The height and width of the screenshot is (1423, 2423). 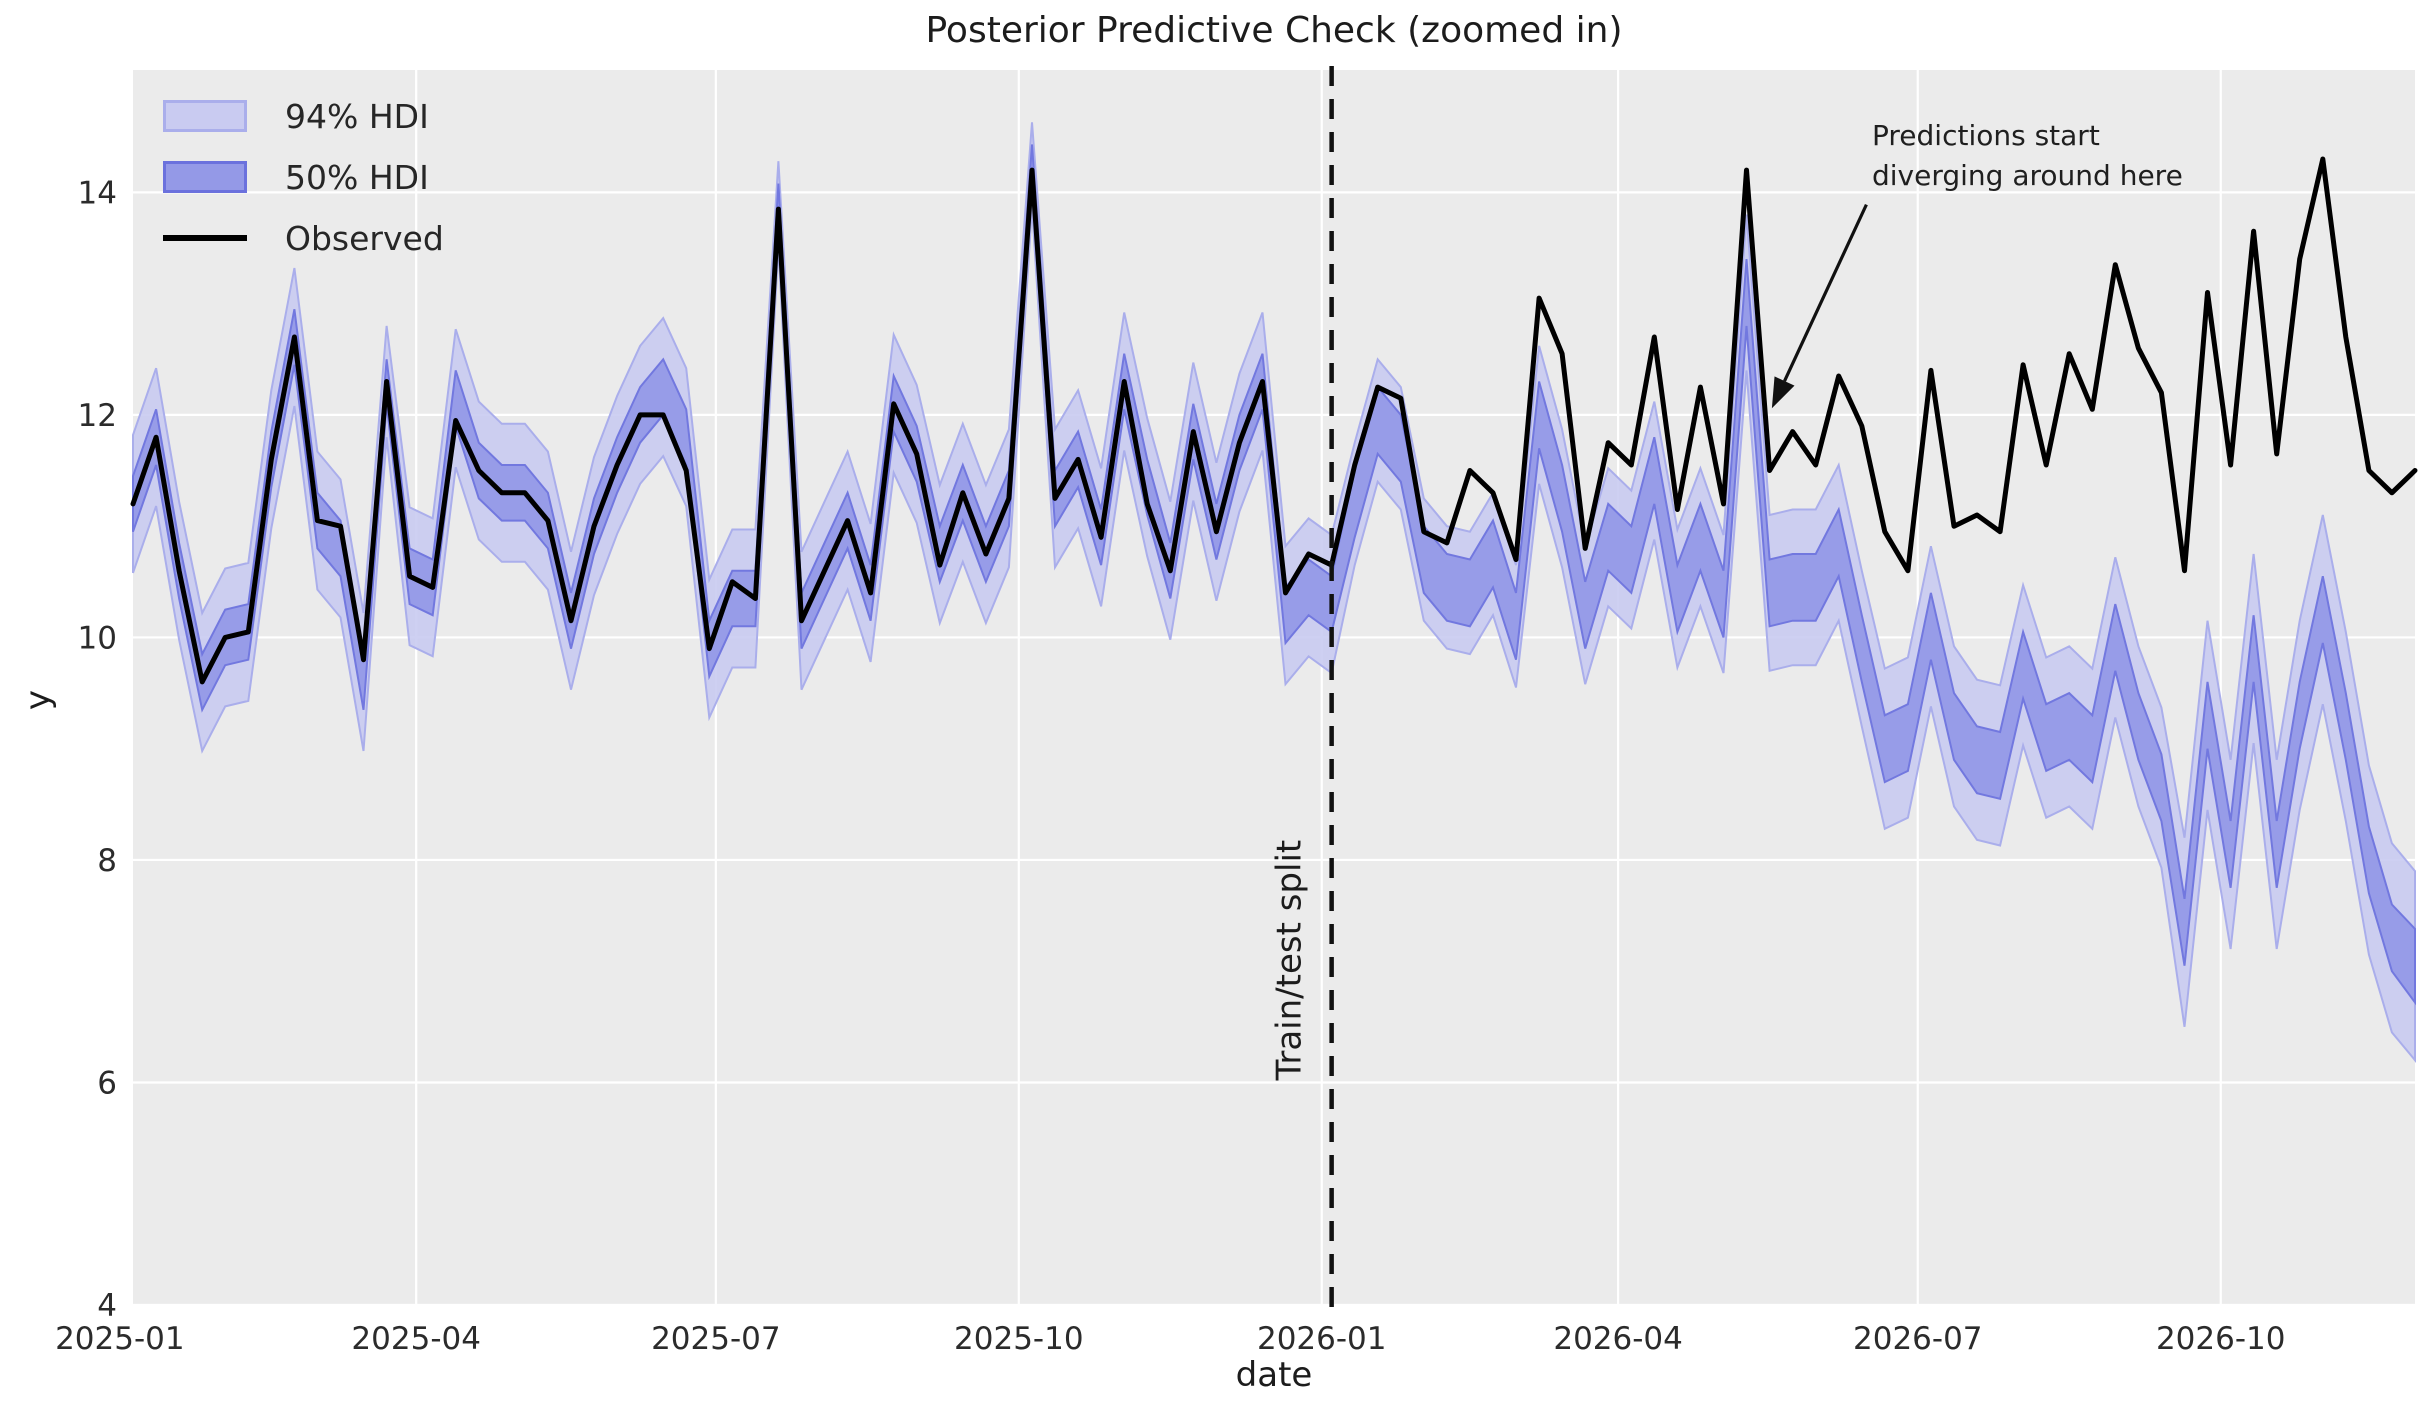 I want to click on hdi50-swatch-icon, so click(x=205, y=177).